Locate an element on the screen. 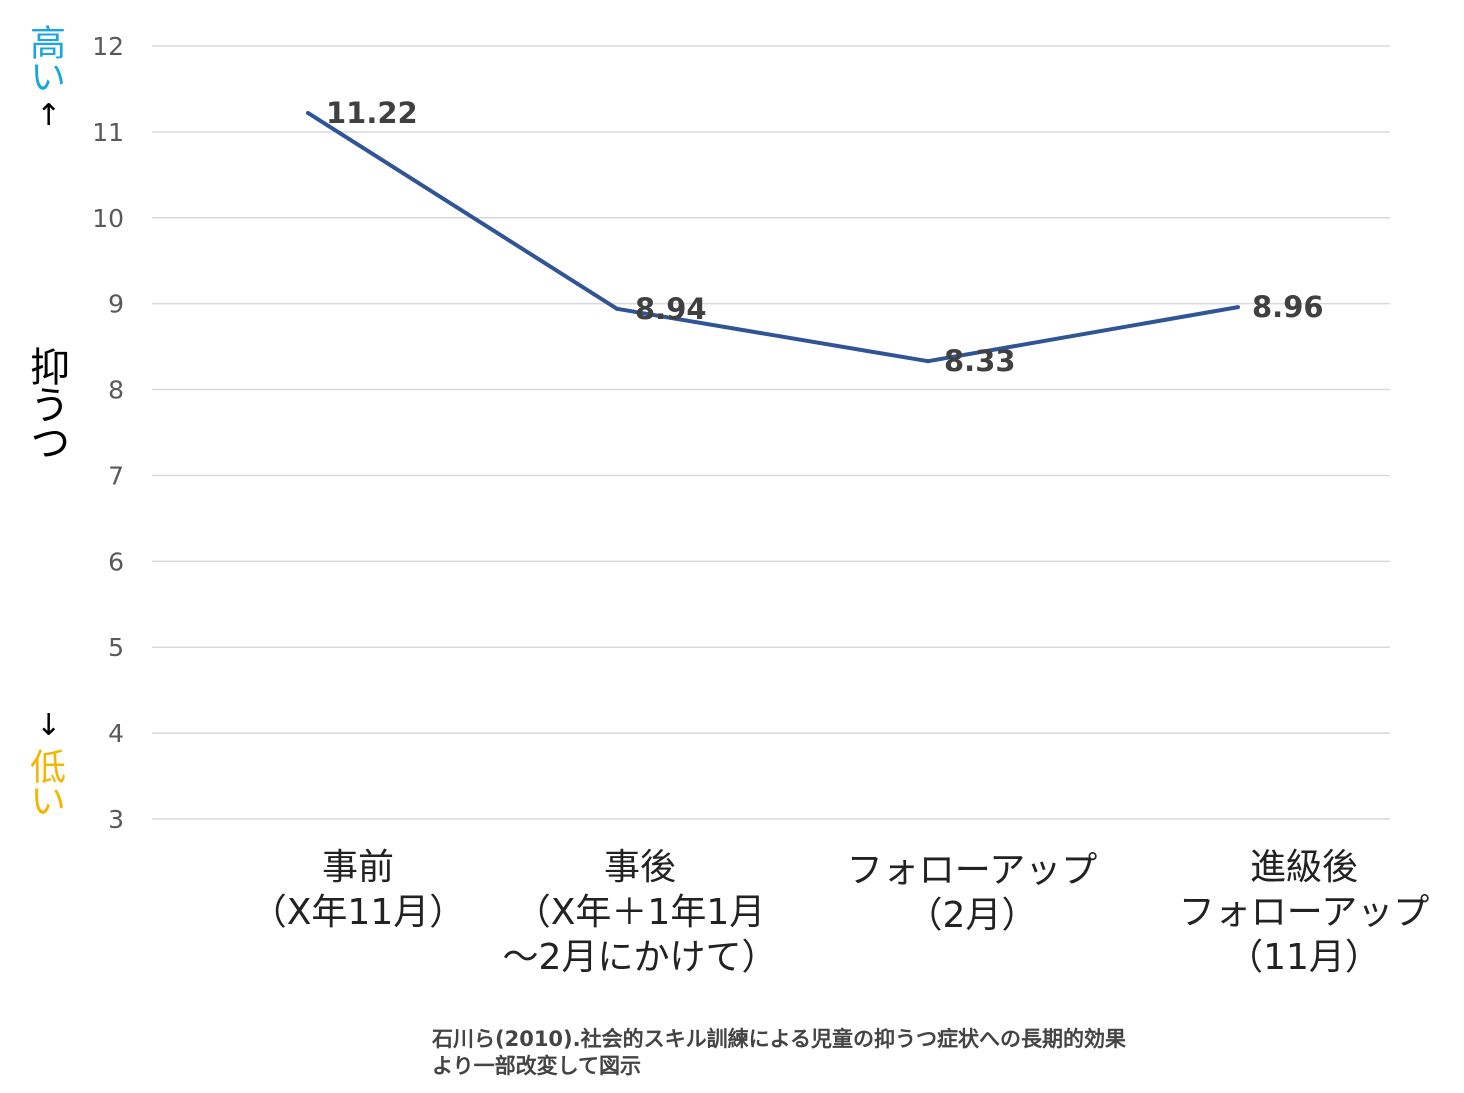 The width and height of the screenshot is (1464, 1093). x-category-1-line-1: （X年＋1年1月 is located at coordinates (640, 912).